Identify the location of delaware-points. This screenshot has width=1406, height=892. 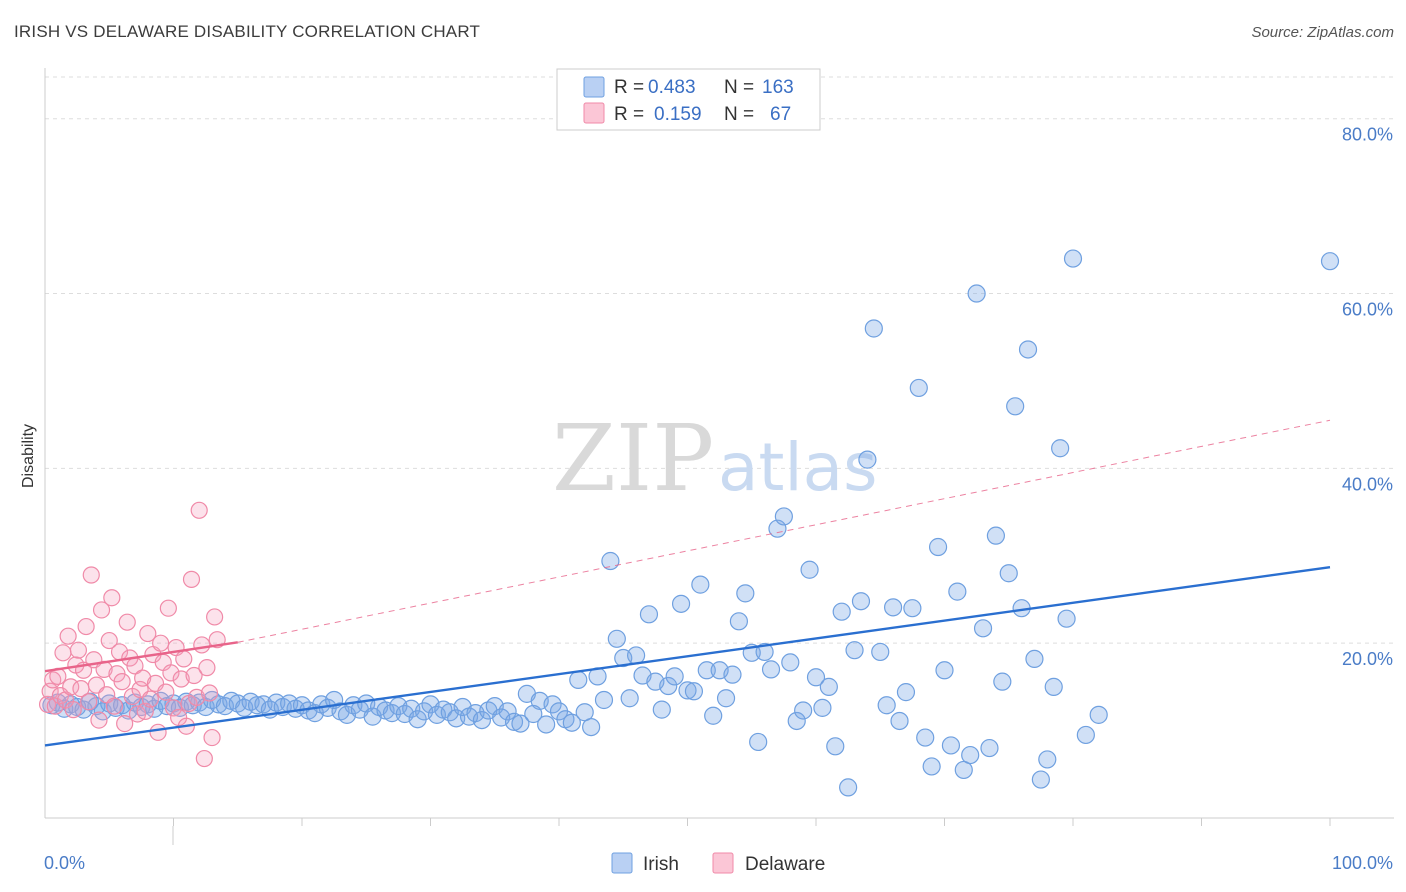
(132, 634).